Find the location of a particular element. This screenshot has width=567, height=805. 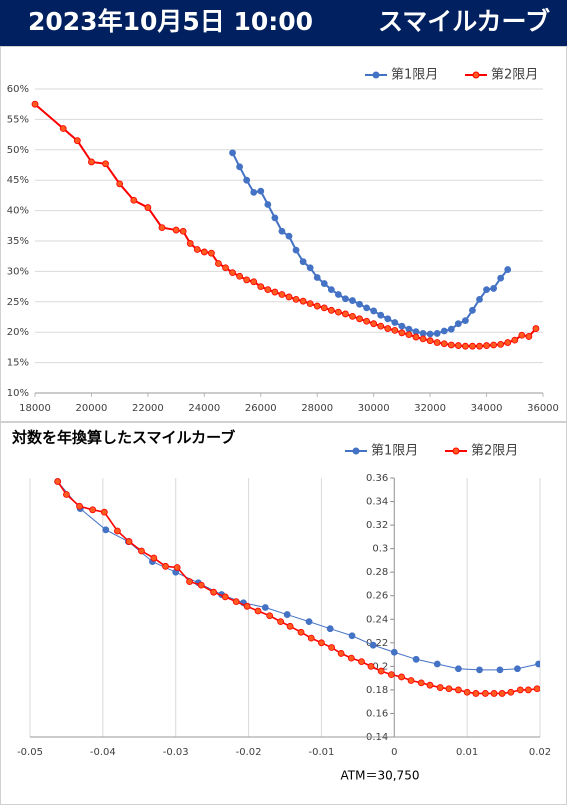

header-bar is located at coordinates (283, 23).